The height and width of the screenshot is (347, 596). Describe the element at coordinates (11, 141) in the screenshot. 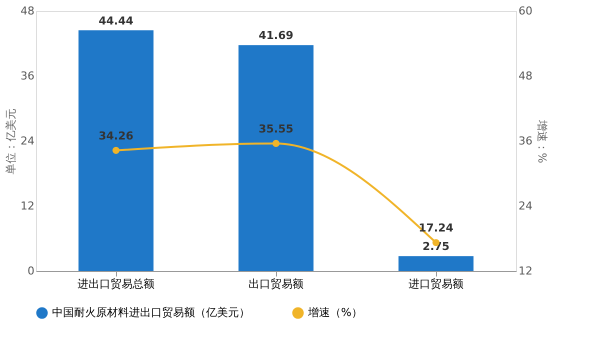

I see `y-axis-title: 单位：亿美元` at that location.